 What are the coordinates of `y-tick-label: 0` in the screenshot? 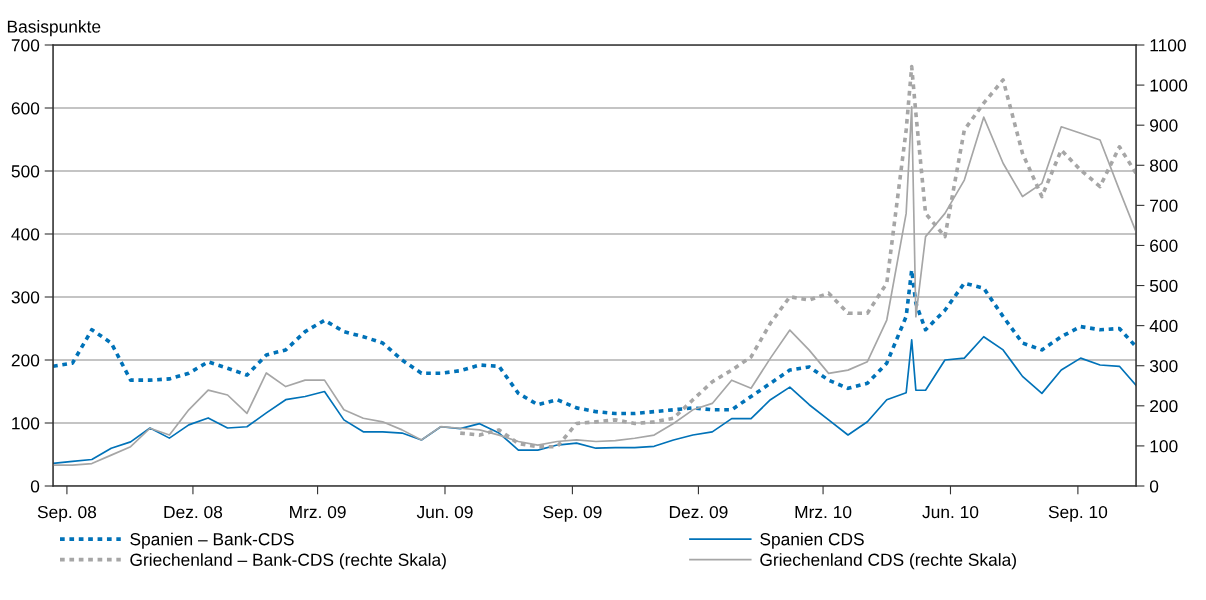 It's located at (35, 486).